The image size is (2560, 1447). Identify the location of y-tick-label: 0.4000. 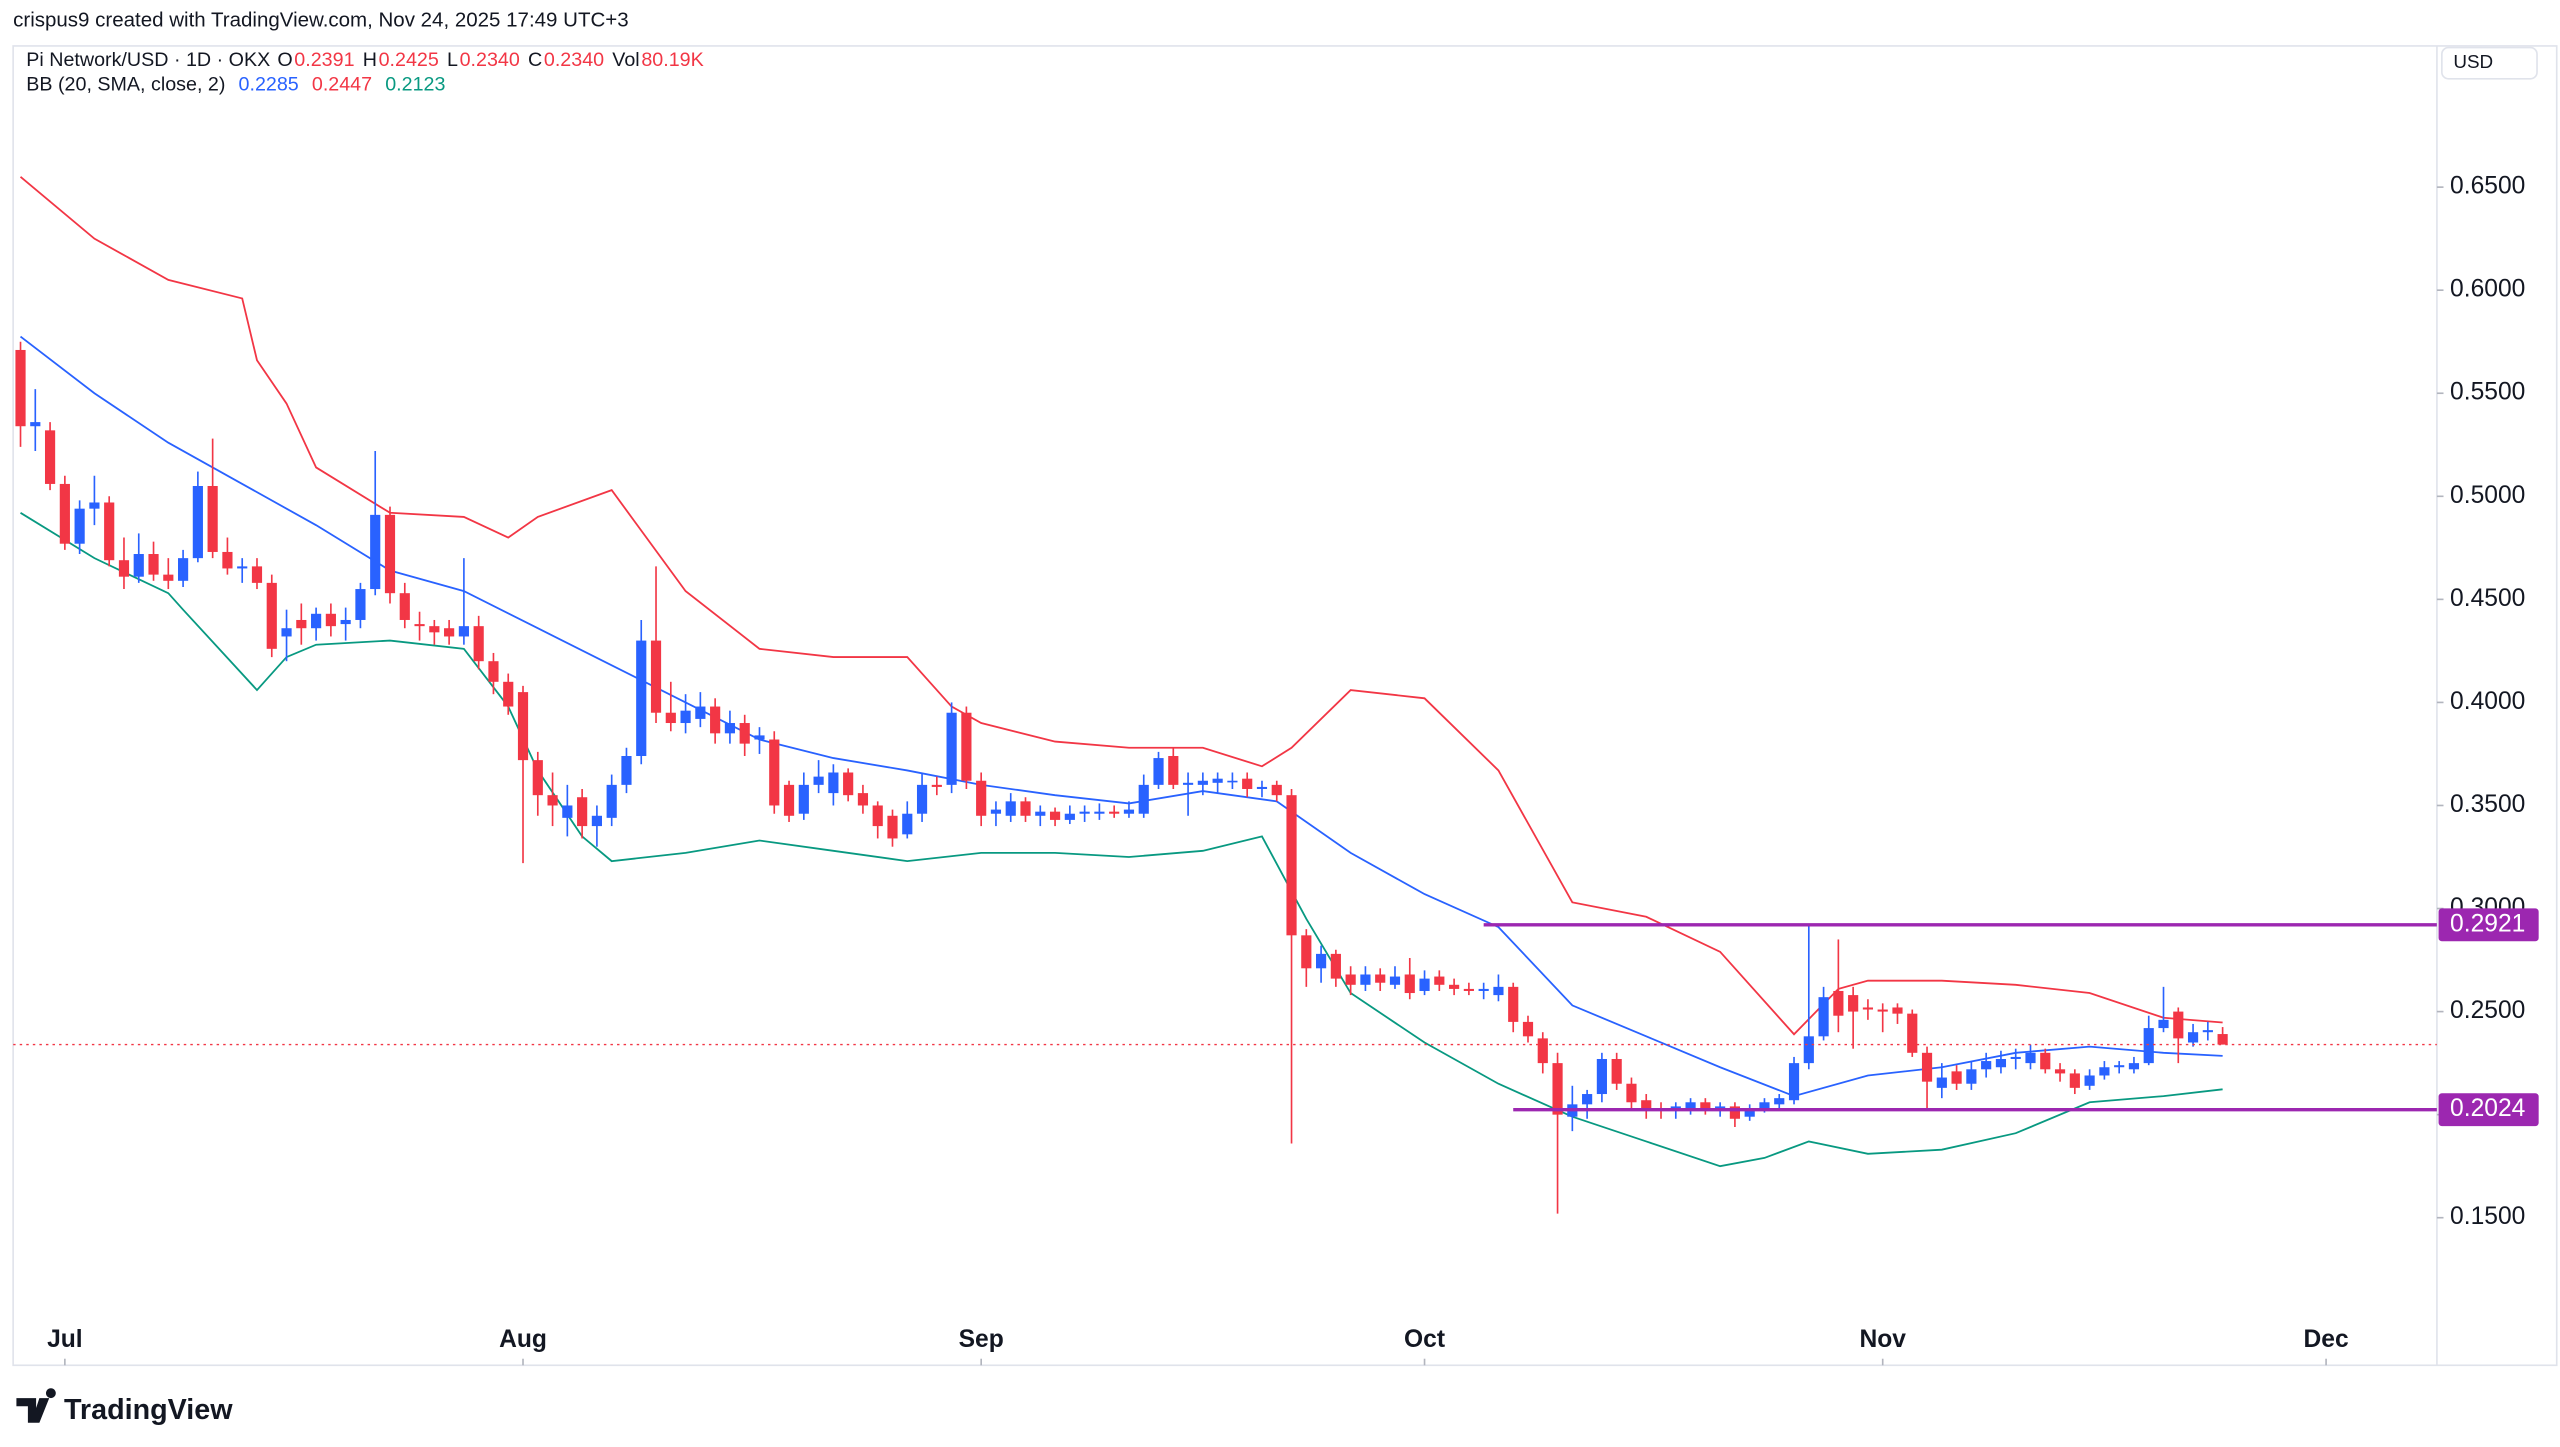
(2487, 701).